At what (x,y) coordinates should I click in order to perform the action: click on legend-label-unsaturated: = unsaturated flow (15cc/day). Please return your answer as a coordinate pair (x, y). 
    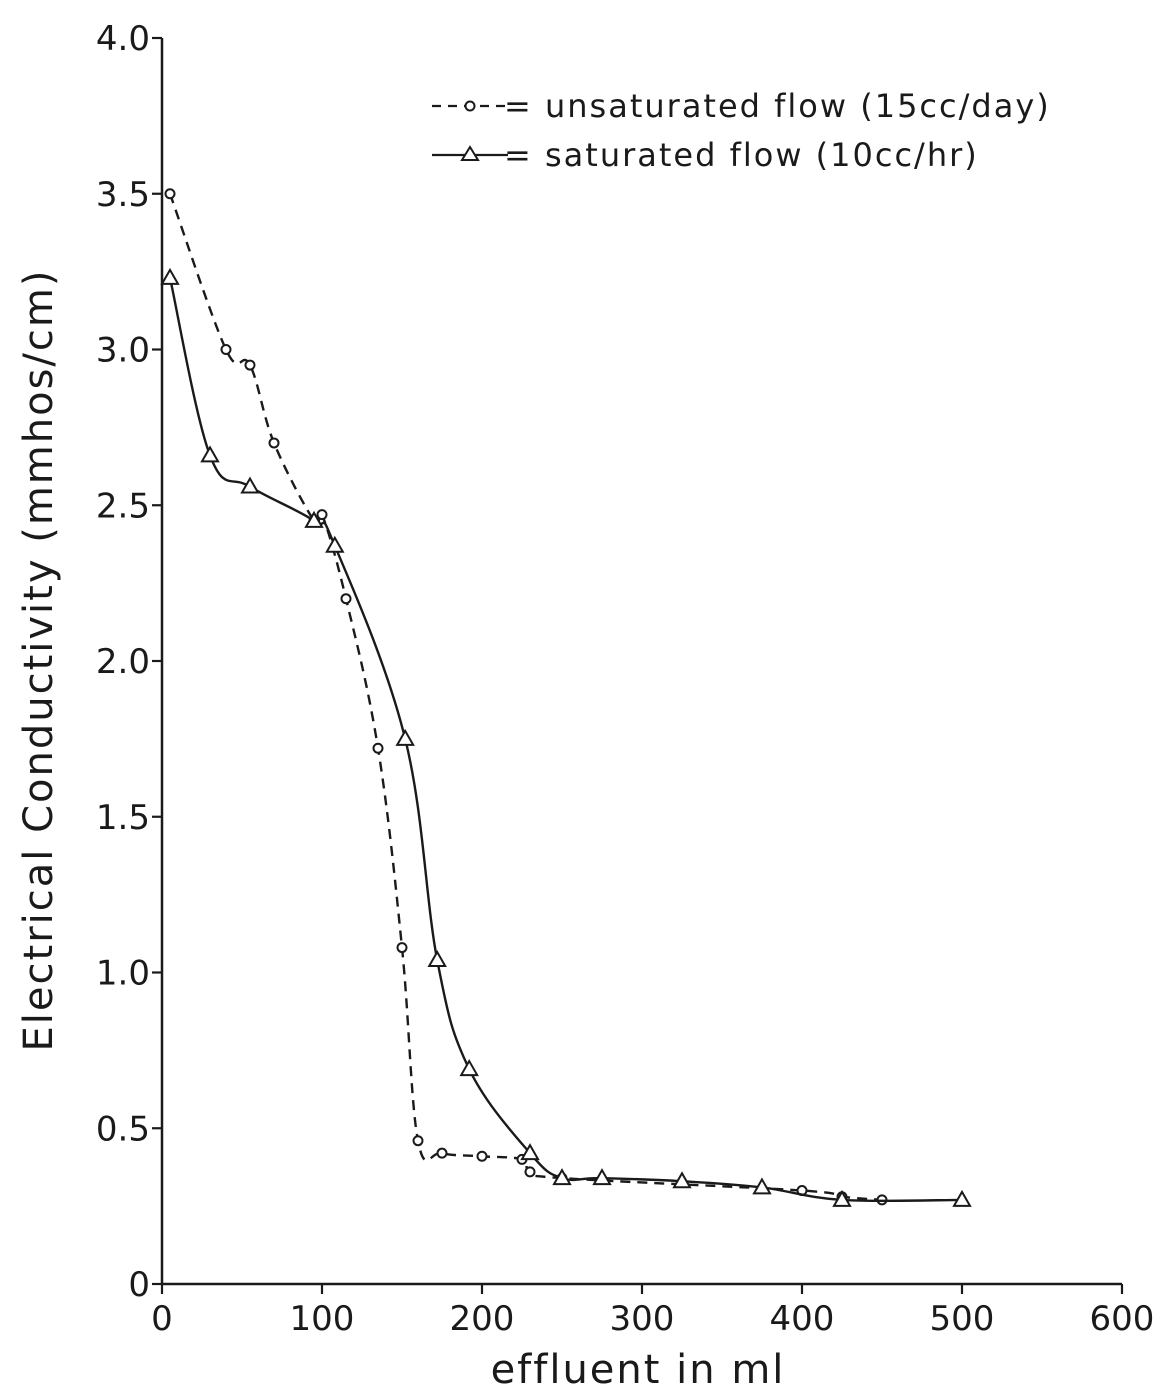
    Looking at the image, I should click on (777, 106).